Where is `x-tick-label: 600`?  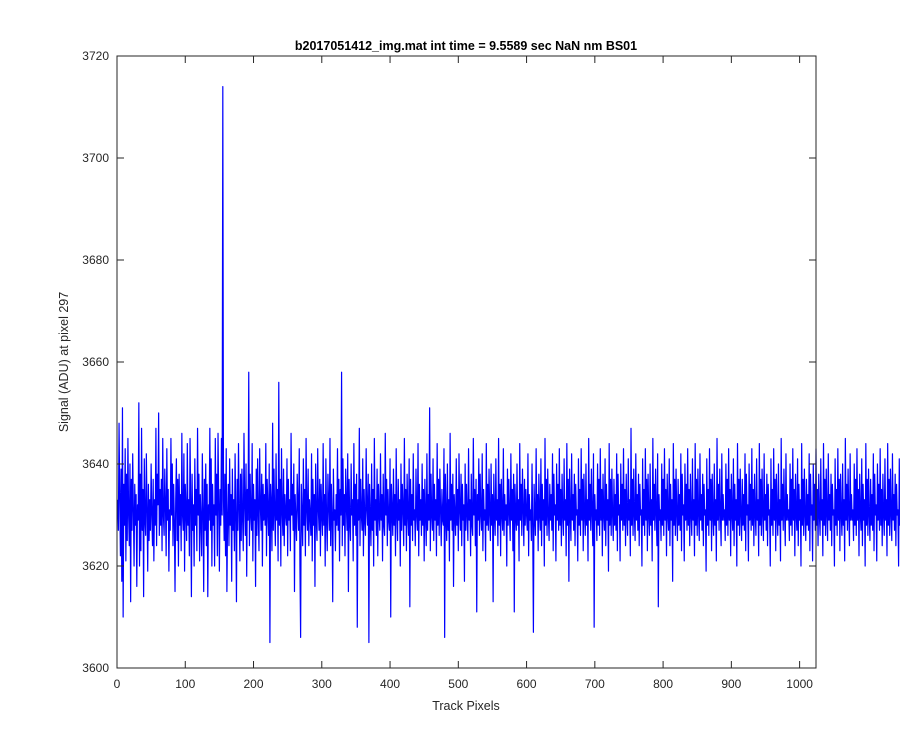 x-tick-label: 600 is located at coordinates (527, 684).